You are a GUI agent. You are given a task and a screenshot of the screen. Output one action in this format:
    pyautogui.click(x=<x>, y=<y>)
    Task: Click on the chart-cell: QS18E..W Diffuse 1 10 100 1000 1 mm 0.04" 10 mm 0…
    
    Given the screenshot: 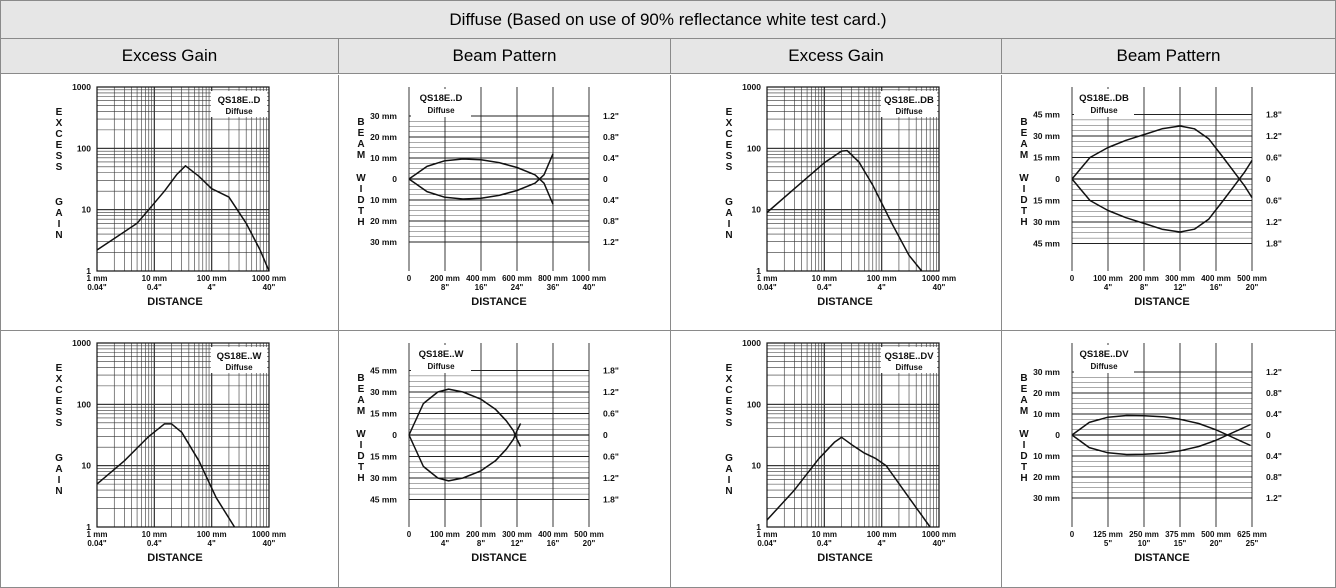 What is the action you would take?
    pyautogui.click(x=170, y=459)
    